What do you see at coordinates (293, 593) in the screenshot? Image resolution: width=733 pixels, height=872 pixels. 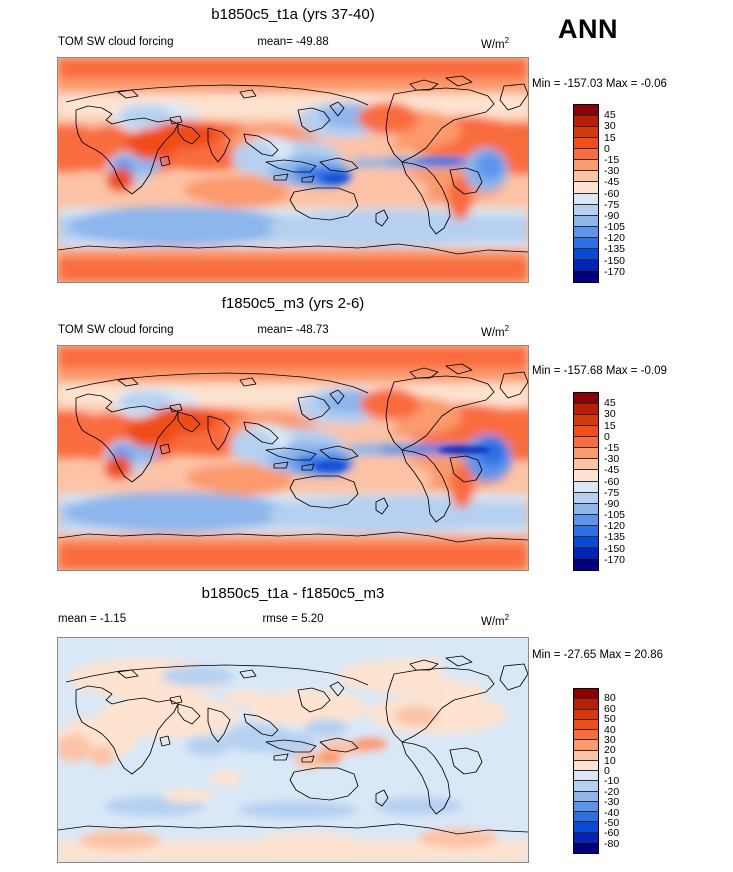 I see `panel-diff-title: b1850c5_t1a - f1850c5_m3` at bounding box center [293, 593].